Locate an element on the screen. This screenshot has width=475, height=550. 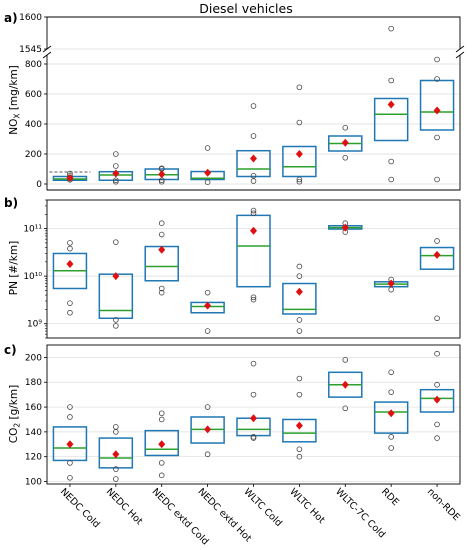
panel-a-tick-label: 600 is located at coordinates (33, 95).